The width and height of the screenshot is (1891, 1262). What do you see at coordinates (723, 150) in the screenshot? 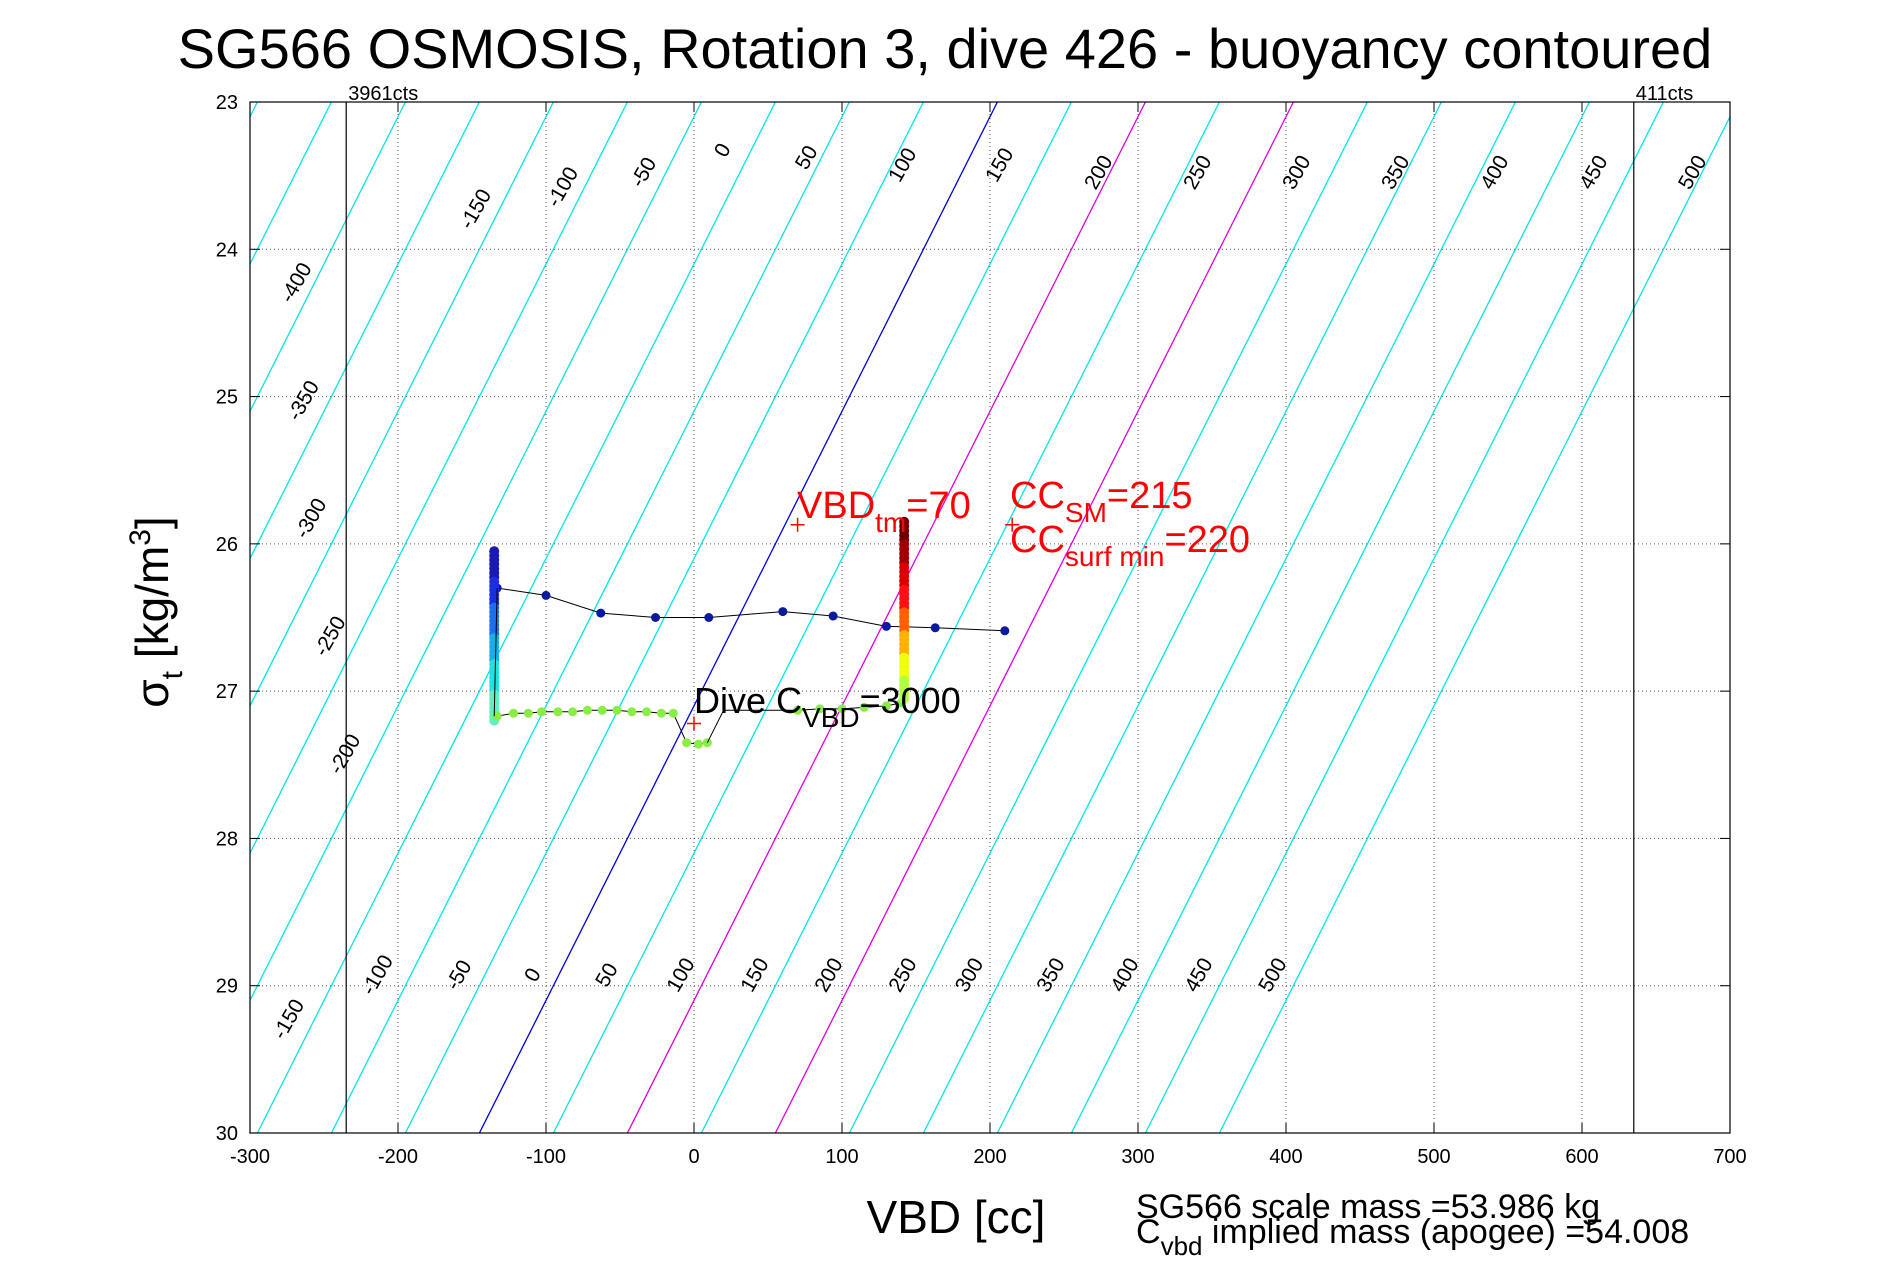
I see `contour-label-top: 0` at bounding box center [723, 150].